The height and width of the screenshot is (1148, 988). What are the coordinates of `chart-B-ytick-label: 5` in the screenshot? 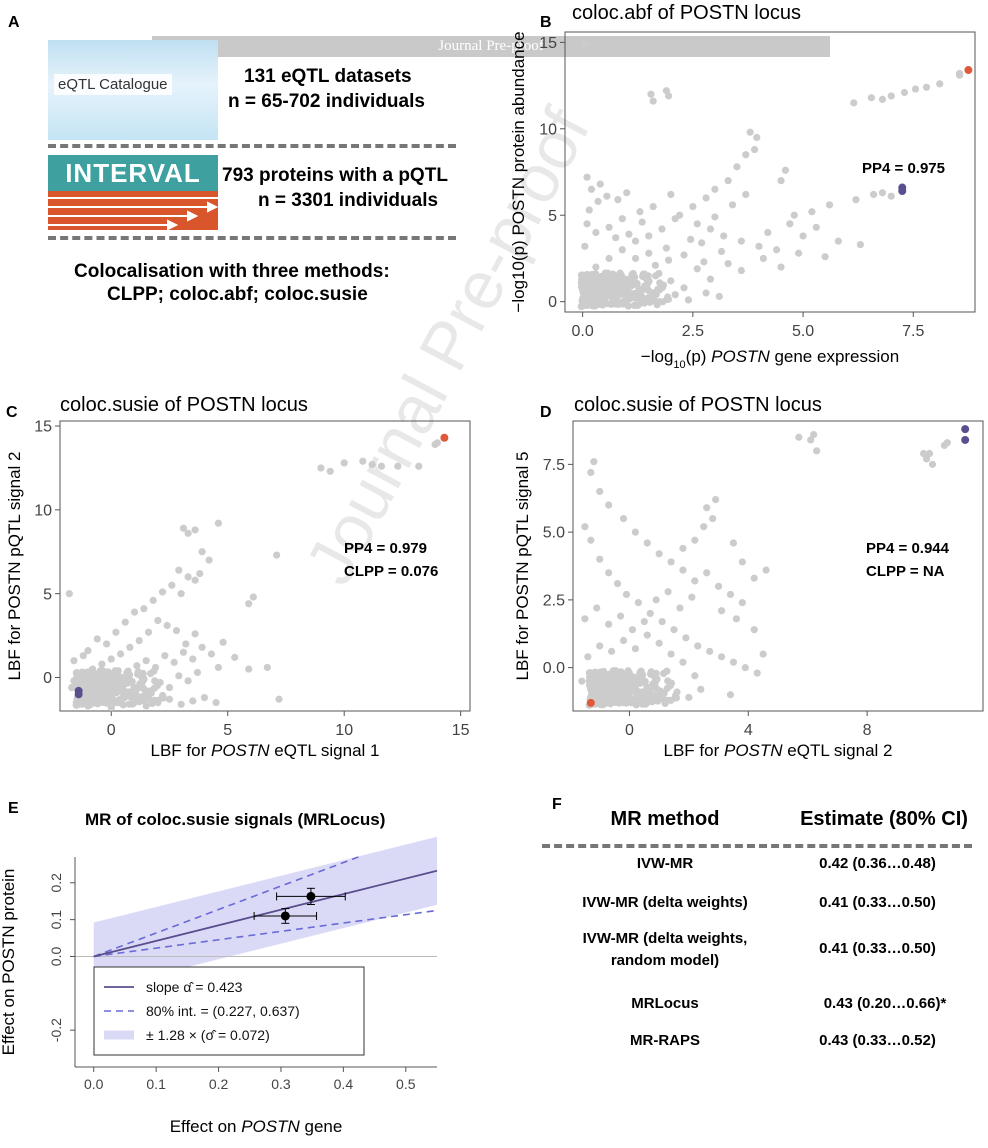 It's located at (552, 216).